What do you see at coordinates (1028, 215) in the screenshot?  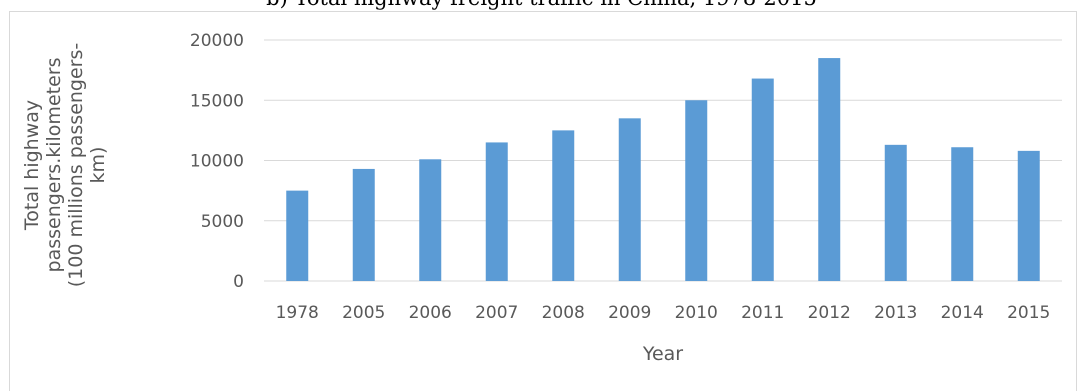 I see `bar-2015` at bounding box center [1028, 215].